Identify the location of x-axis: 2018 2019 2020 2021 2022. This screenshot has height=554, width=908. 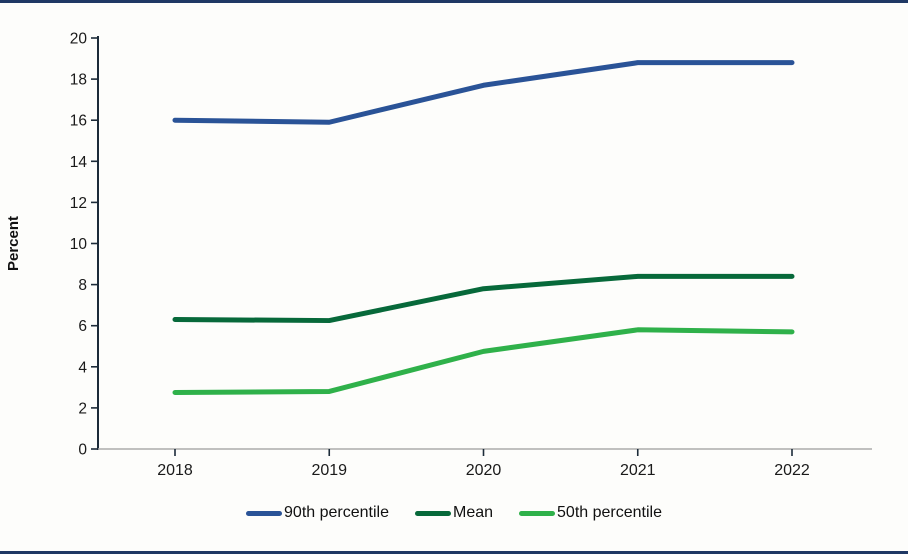
(485, 463).